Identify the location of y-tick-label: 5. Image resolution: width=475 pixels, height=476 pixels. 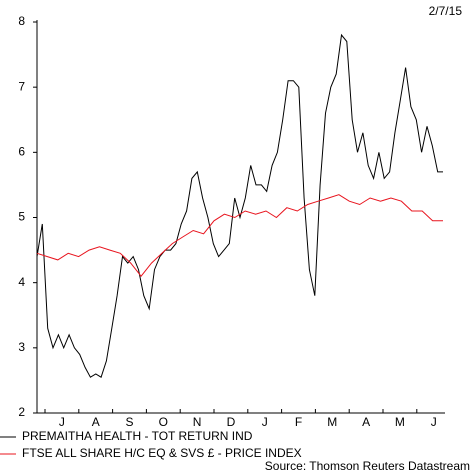
(21, 217).